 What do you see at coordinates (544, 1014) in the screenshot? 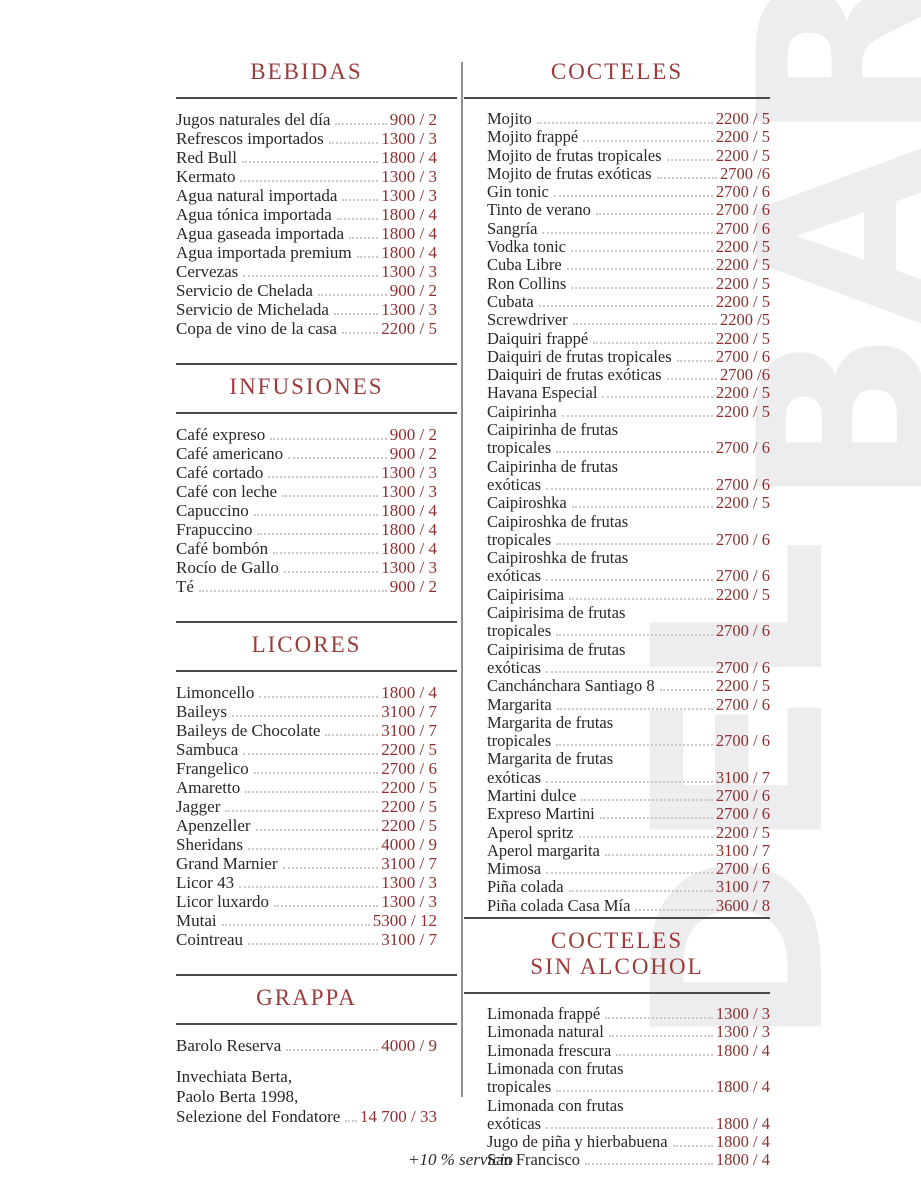
I see `item-name: Limonada frappé` at bounding box center [544, 1014].